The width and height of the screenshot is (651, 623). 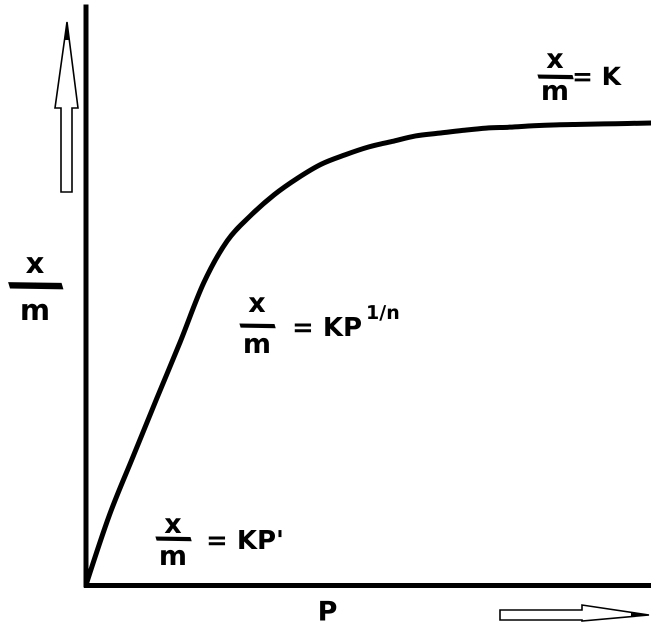 I want to click on text: = KP$^{1/n}$, so click(x=346, y=322).